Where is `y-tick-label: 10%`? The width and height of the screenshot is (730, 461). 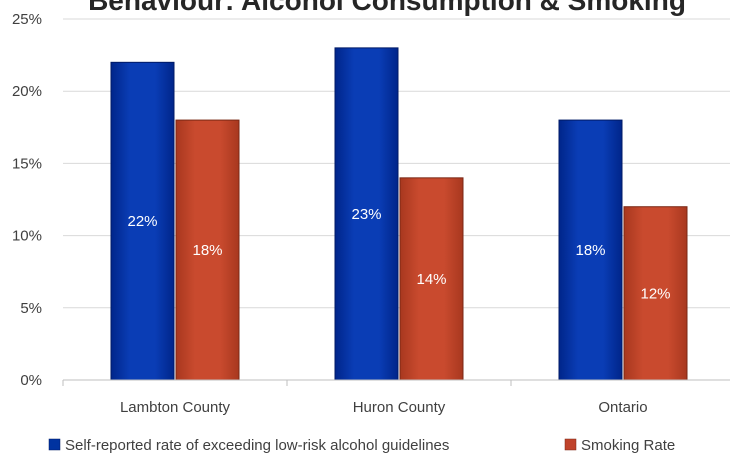 y-tick-label: 10% is located at coordinates (27, 236).